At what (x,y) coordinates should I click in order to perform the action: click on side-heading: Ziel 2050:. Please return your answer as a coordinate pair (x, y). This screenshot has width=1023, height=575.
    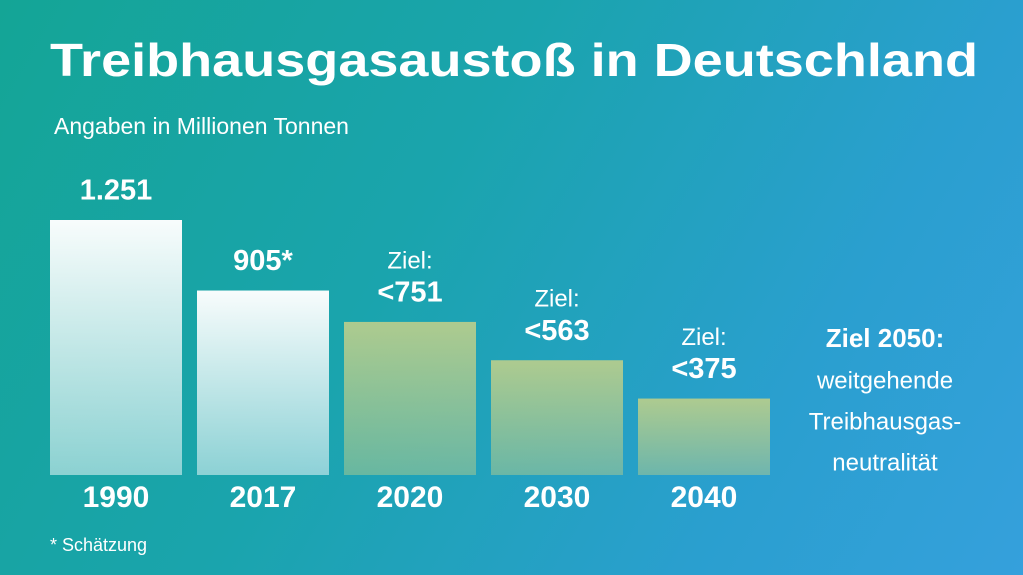
    Looking at the image, I should click on (885, 338).